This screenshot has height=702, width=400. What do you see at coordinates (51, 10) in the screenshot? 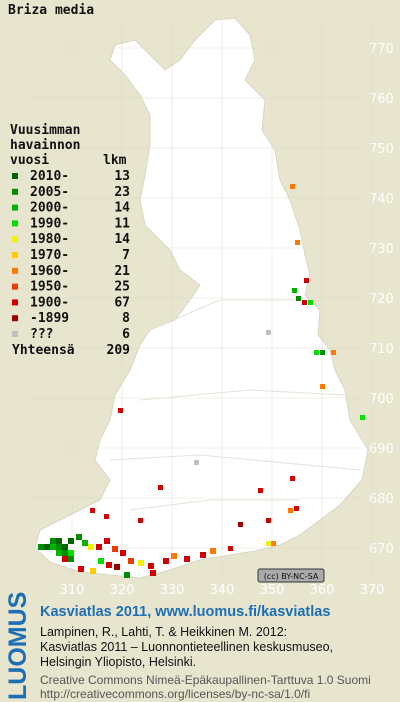
I see `species-title: Briza media` at bounding box center [51, 10].